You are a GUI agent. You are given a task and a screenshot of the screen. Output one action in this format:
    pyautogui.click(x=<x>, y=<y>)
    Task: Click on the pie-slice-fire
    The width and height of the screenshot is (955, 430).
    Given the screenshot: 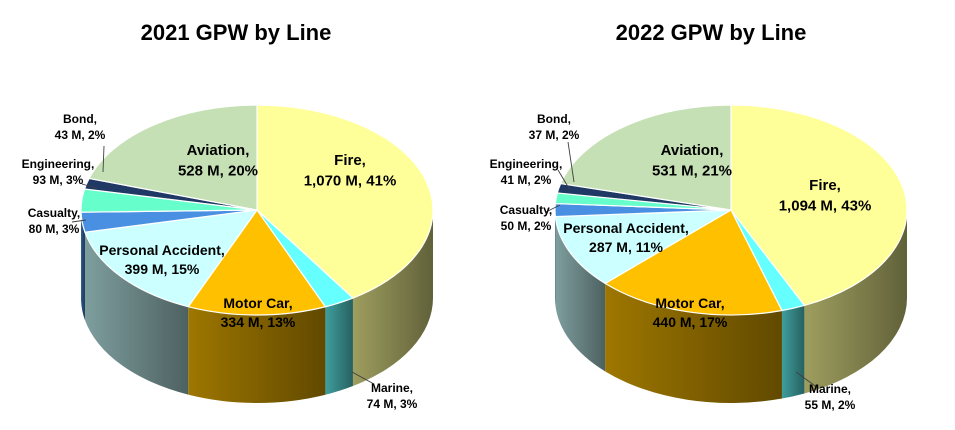 What is the action you would take?
    pyautogui.click(x=819, y=205)
    